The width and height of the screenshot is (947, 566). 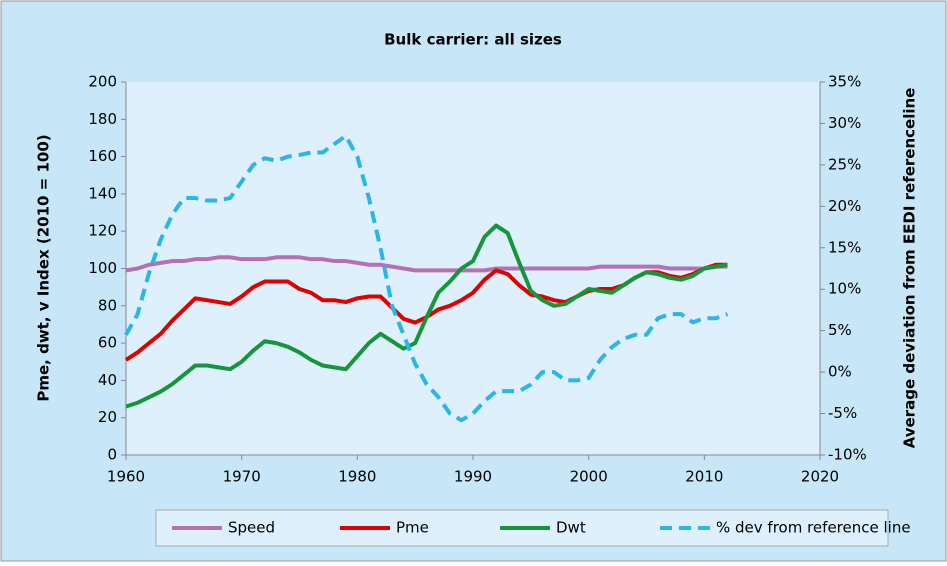 What do you see at coordinates (844, 289) in the screenshot?
I see `y2-tick-label: 10%` at bounding box center [844, 289].